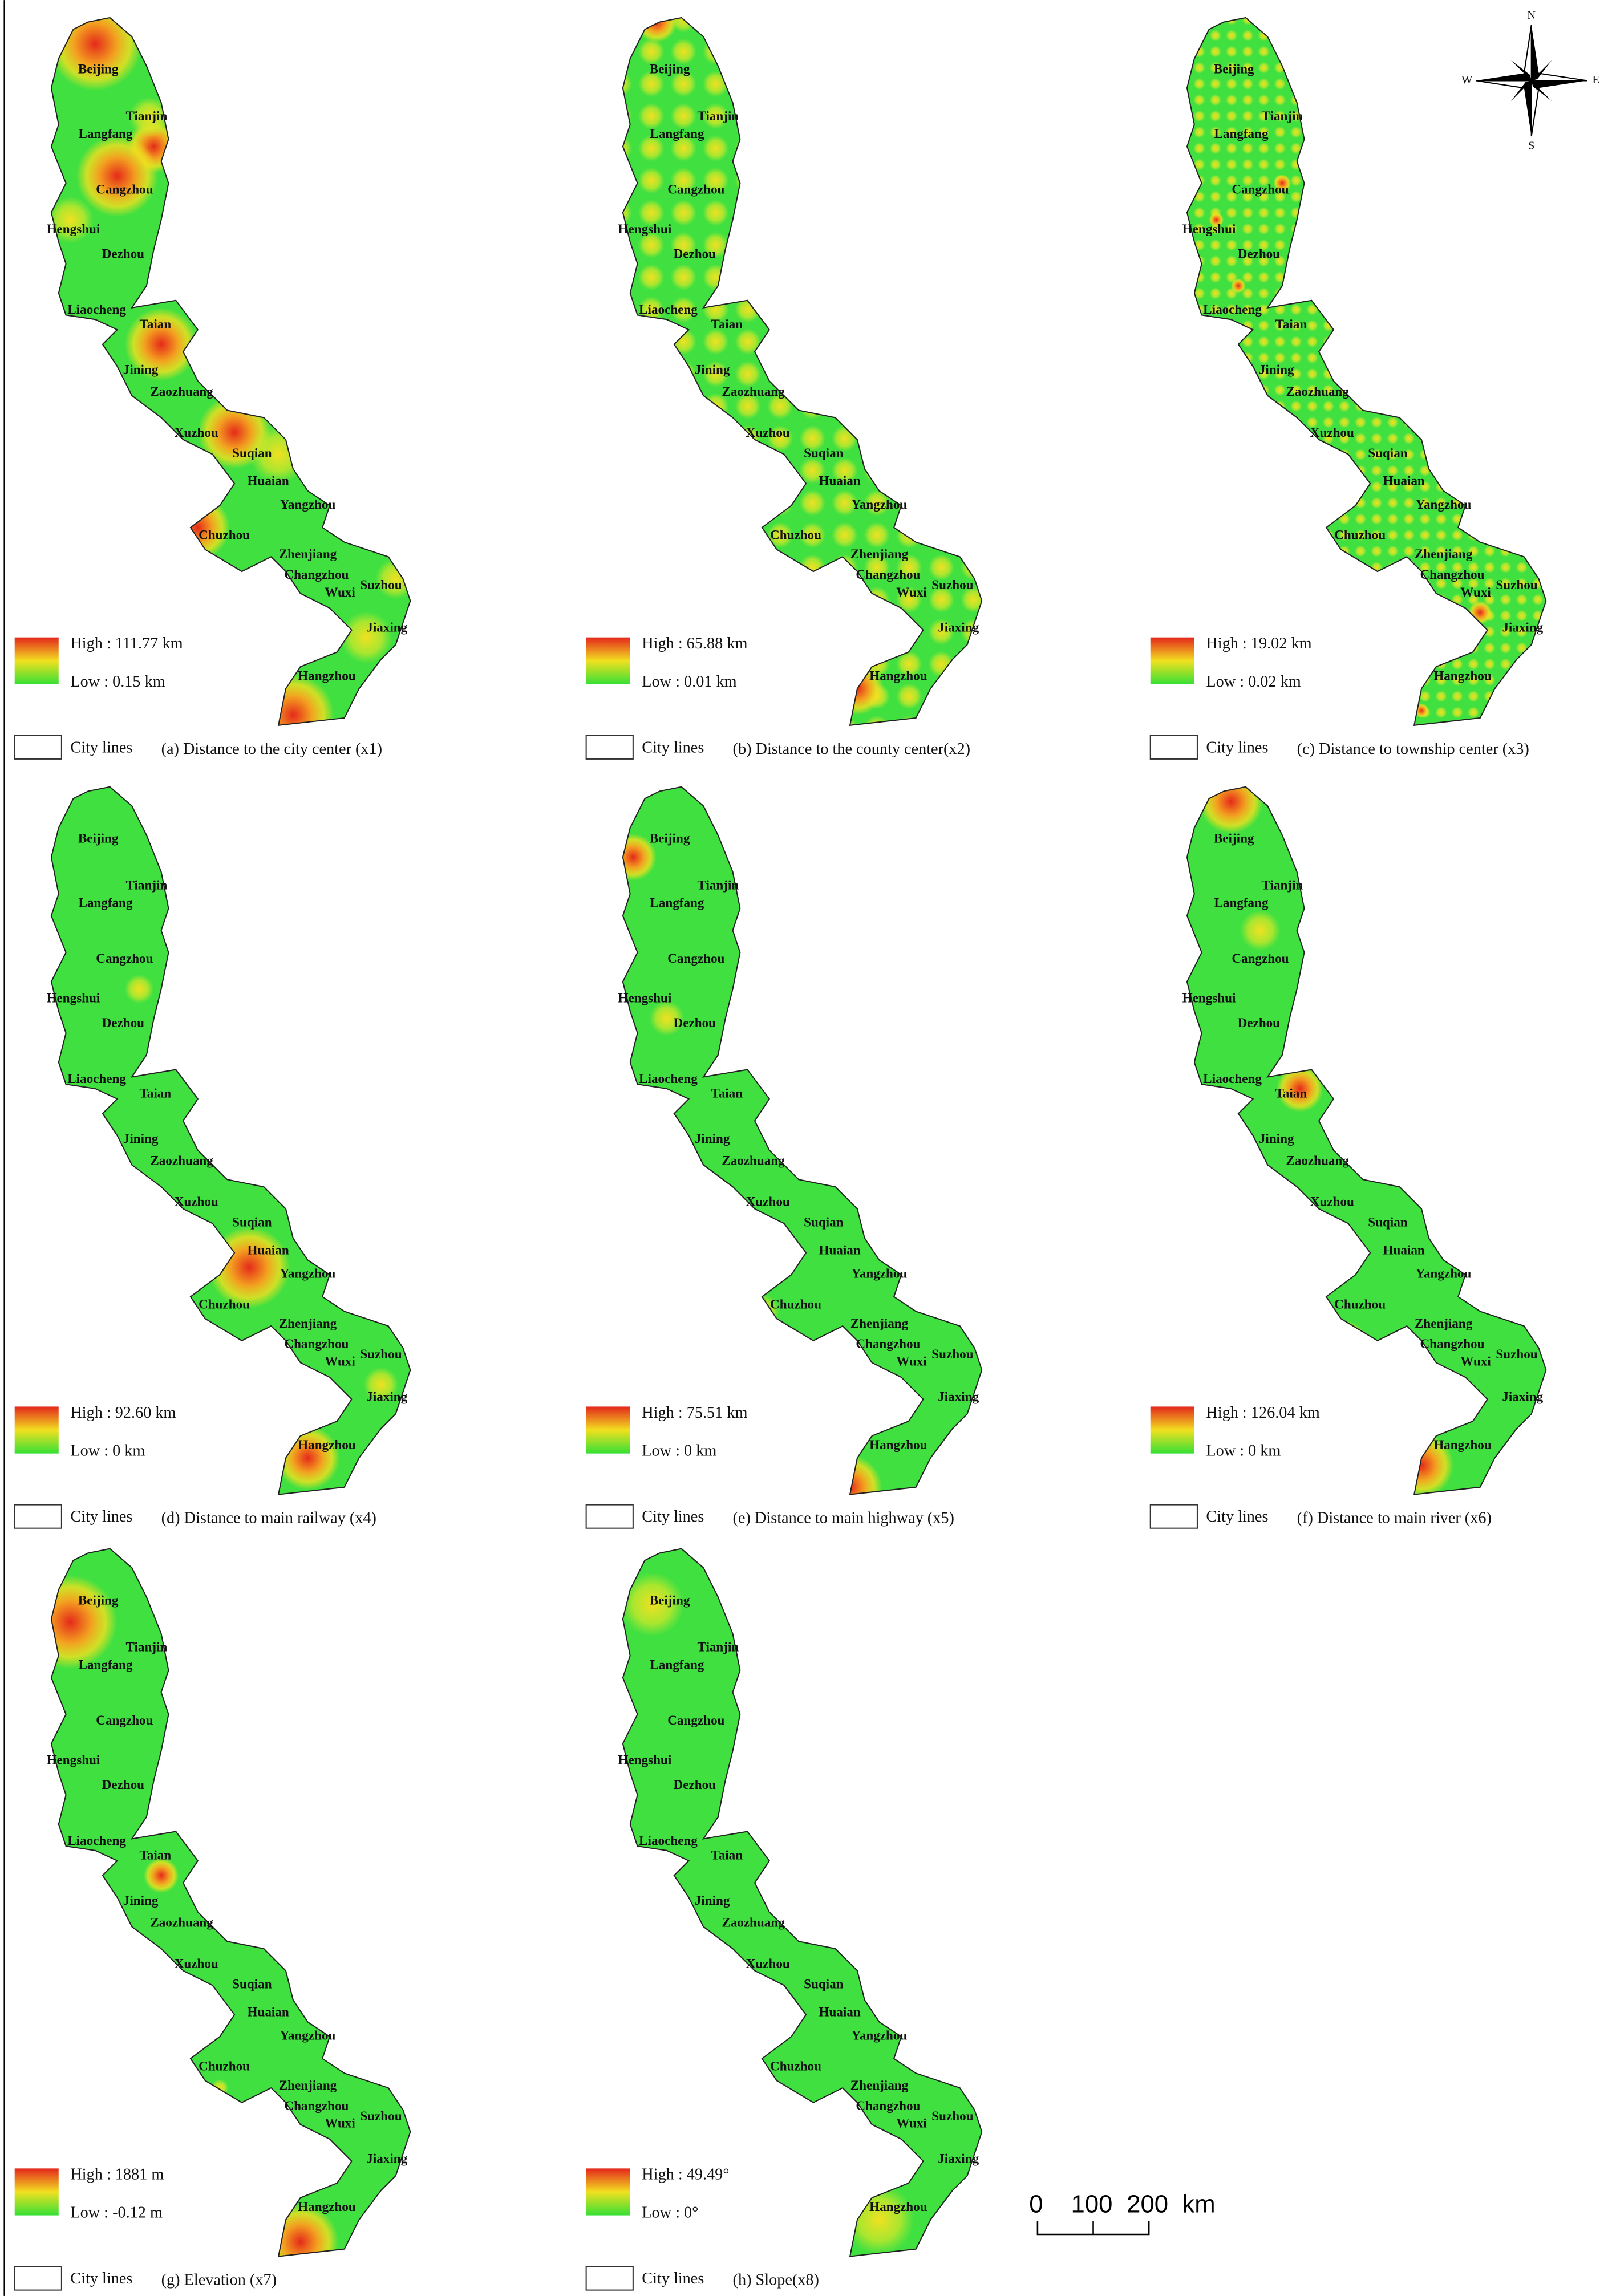 This screenshot has height=2296, width=1612. I want to click on legend-line-swatch, so click(38, 2278).